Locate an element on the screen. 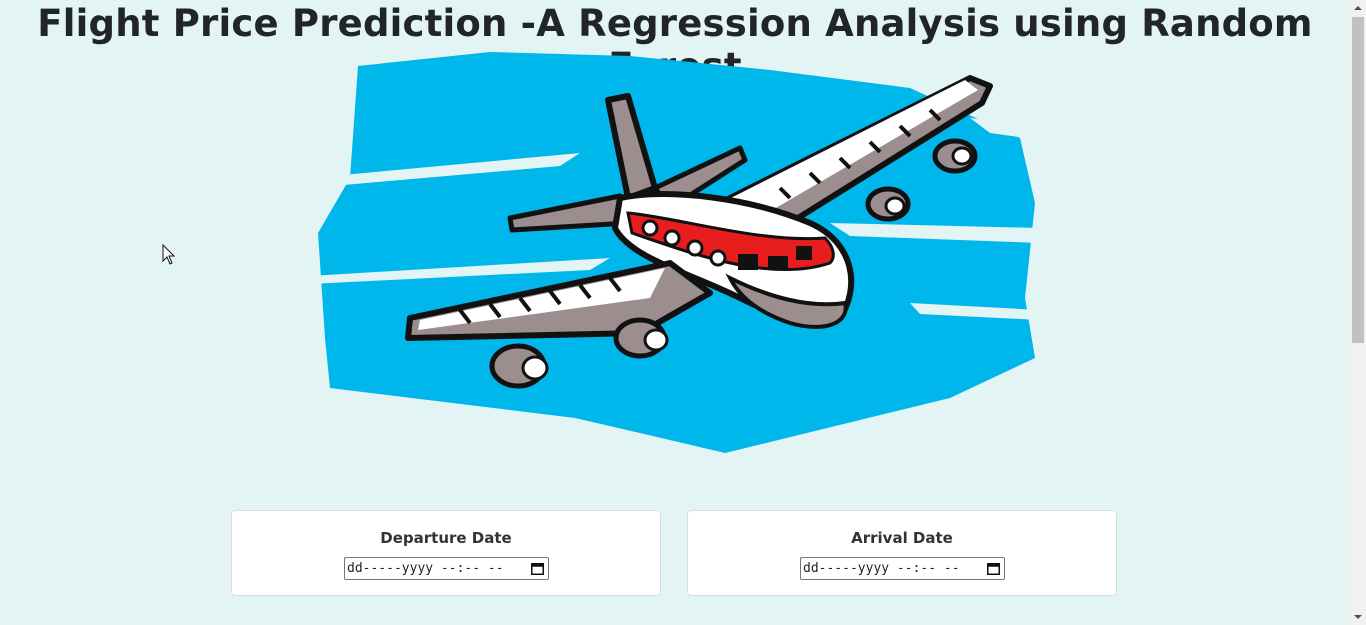 The width and height of the screenshot is (1366, 625). wing-ribs is located at coordinates (700, 216).